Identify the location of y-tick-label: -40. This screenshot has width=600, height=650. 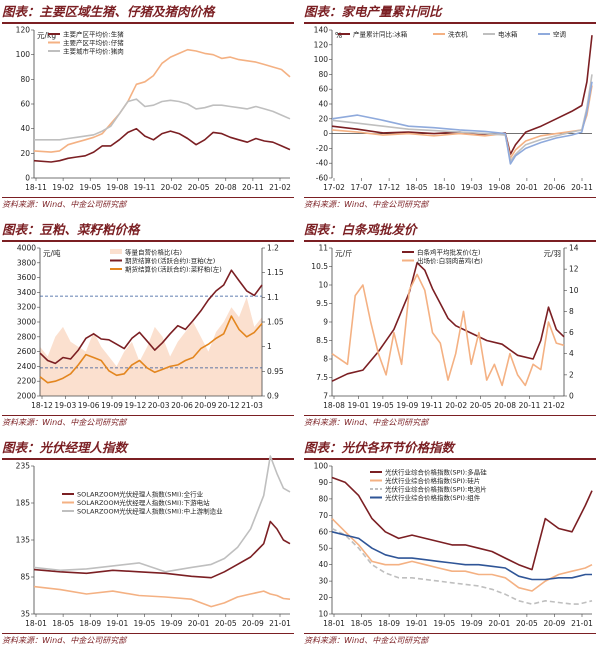
(322, 163).